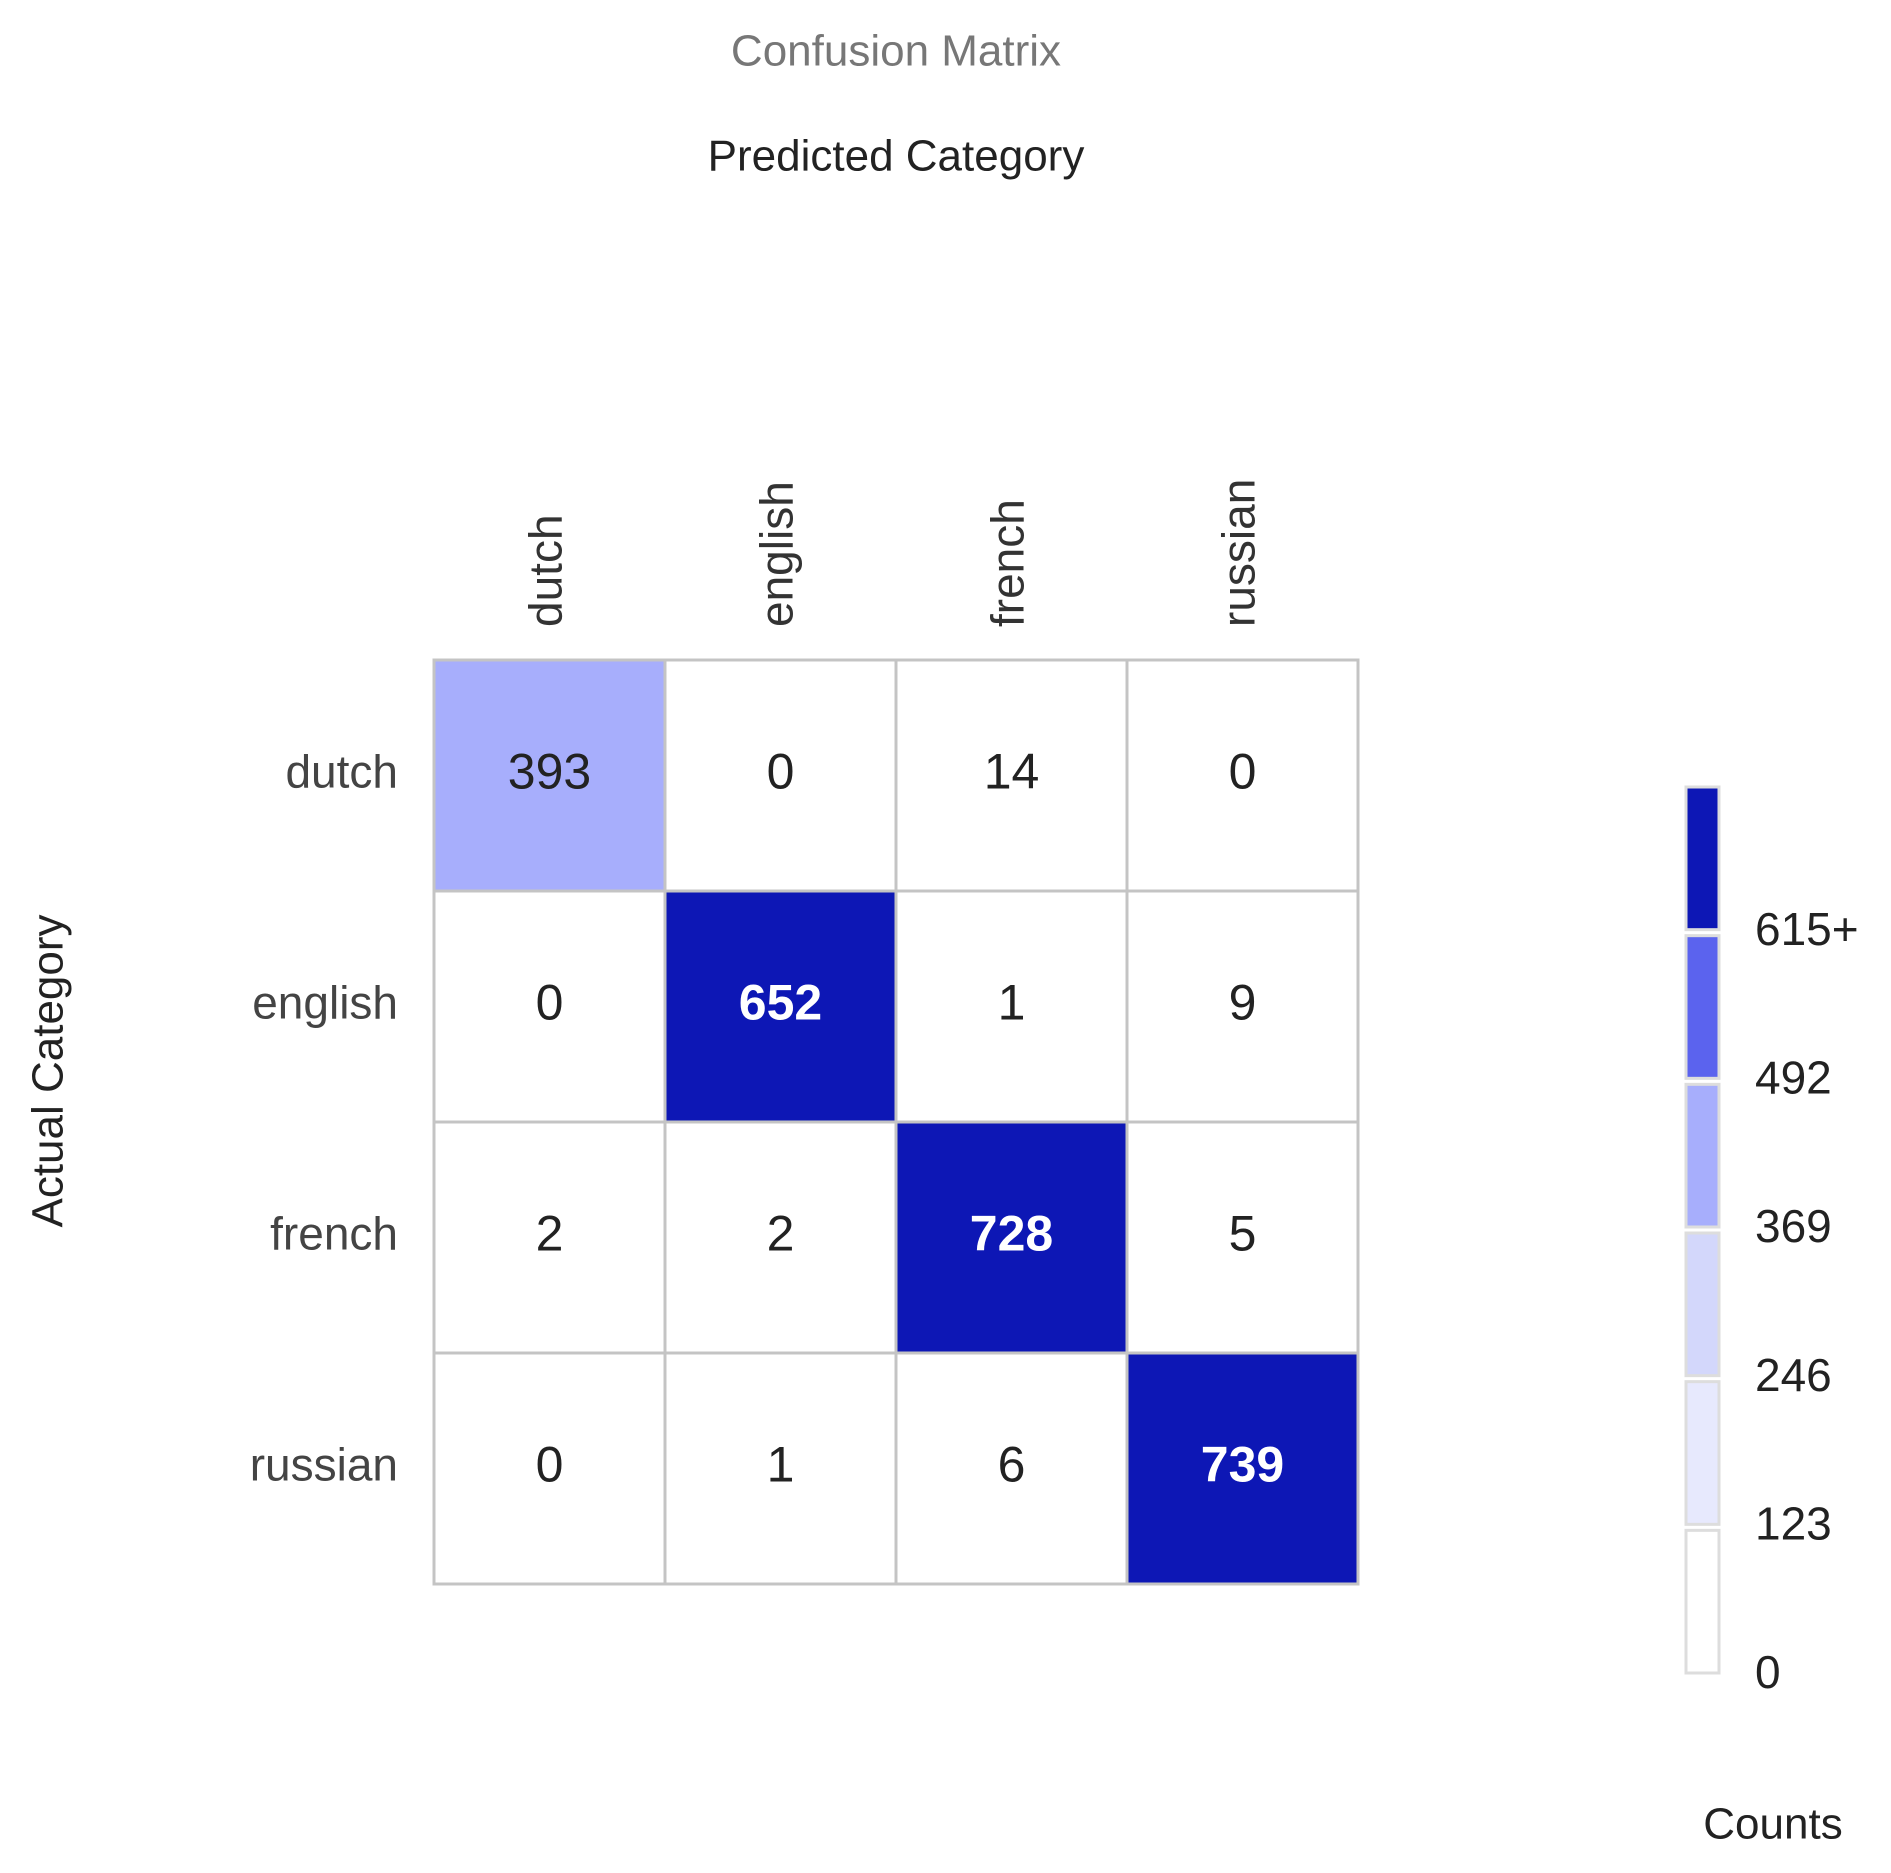 Image resolution: width=1891 pixels, height=1873 pixels. I want to click on colorbar-tick-label: 369, so click(1793, 1226).